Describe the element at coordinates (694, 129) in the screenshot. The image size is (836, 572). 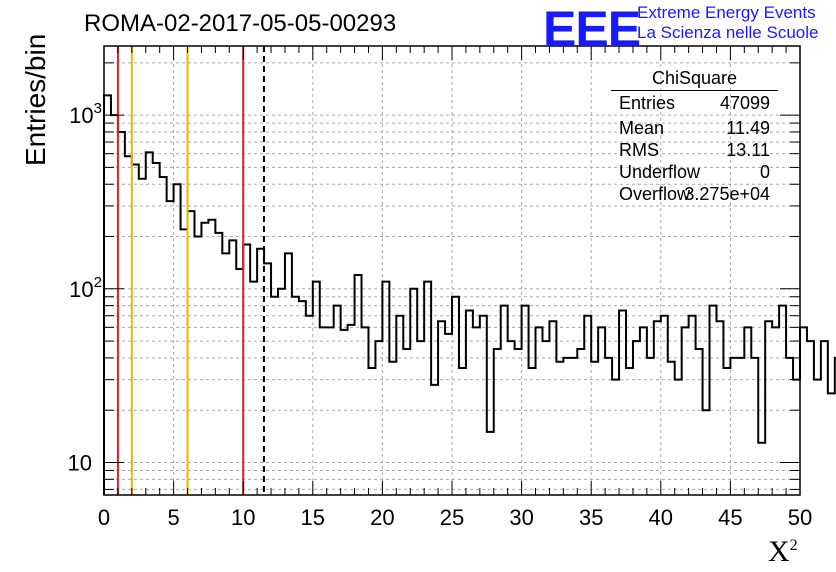
I see `stats-row-mean: Mean 11.49` at that location.